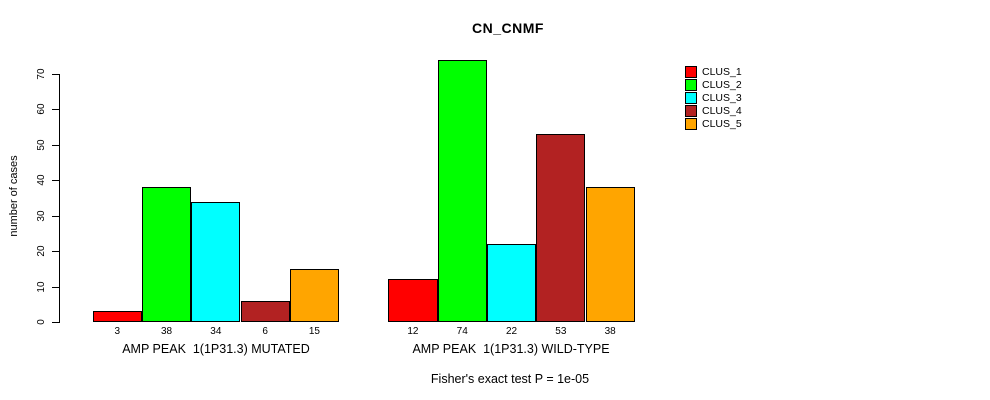  Describe the element at coordinates (722, 123) in the screenshot. I see `legend-label-clus_5: CLUS_5` at that location.